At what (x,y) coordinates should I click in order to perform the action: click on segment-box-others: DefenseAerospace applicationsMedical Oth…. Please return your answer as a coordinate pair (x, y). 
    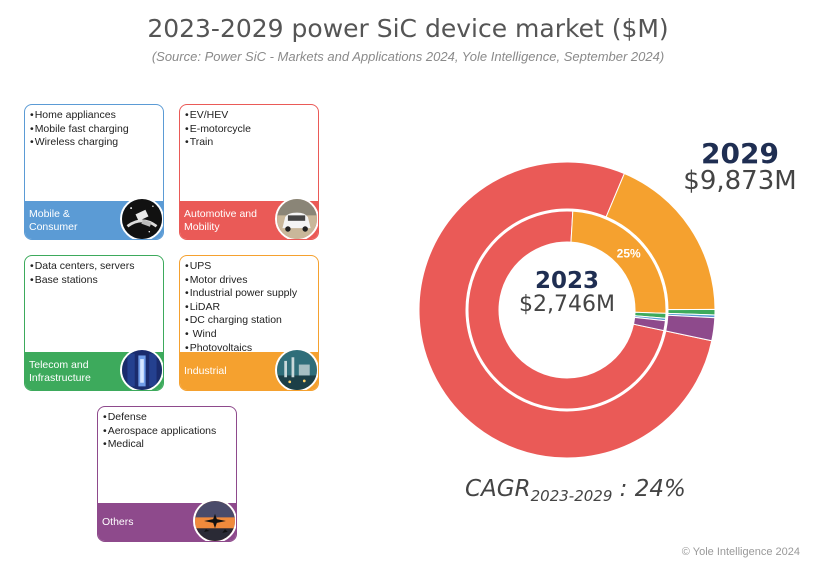
    Looking at the image, I should click on (167, 474).